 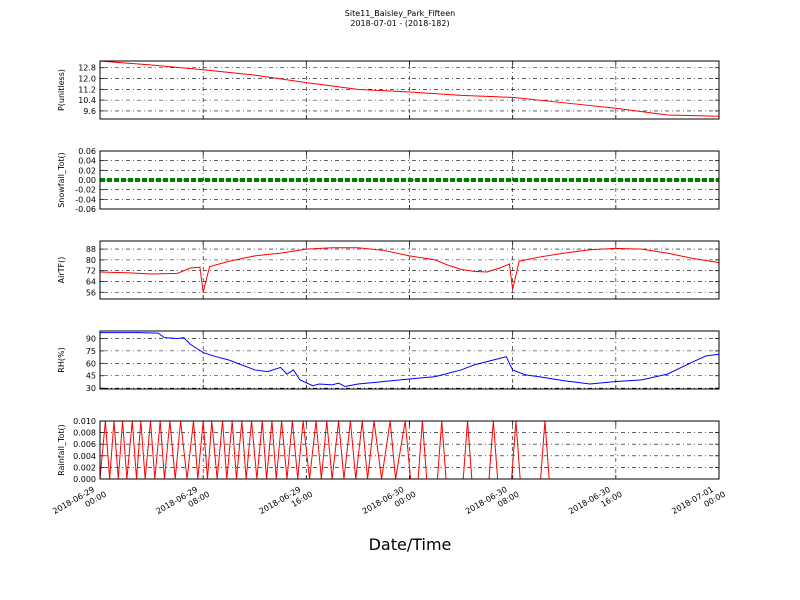 What do you see at coordinates (91, 271) in the screenshot?
I see `y-tick-label: 72` at bounding box center [91, 271].